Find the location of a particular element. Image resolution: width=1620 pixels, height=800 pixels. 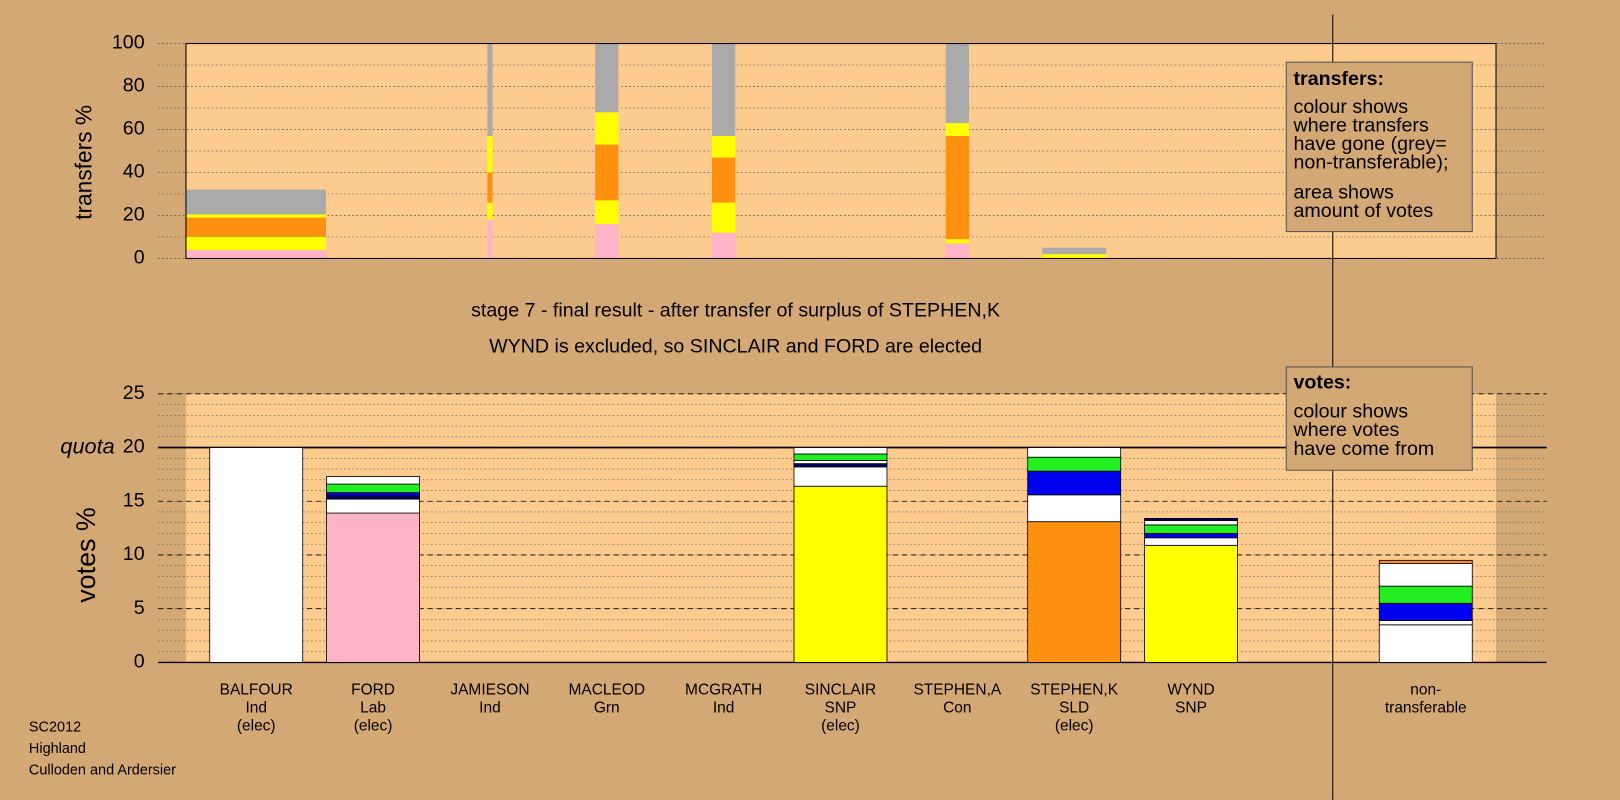

y-axis-label: transfers % is located at coordinates (84, 162).